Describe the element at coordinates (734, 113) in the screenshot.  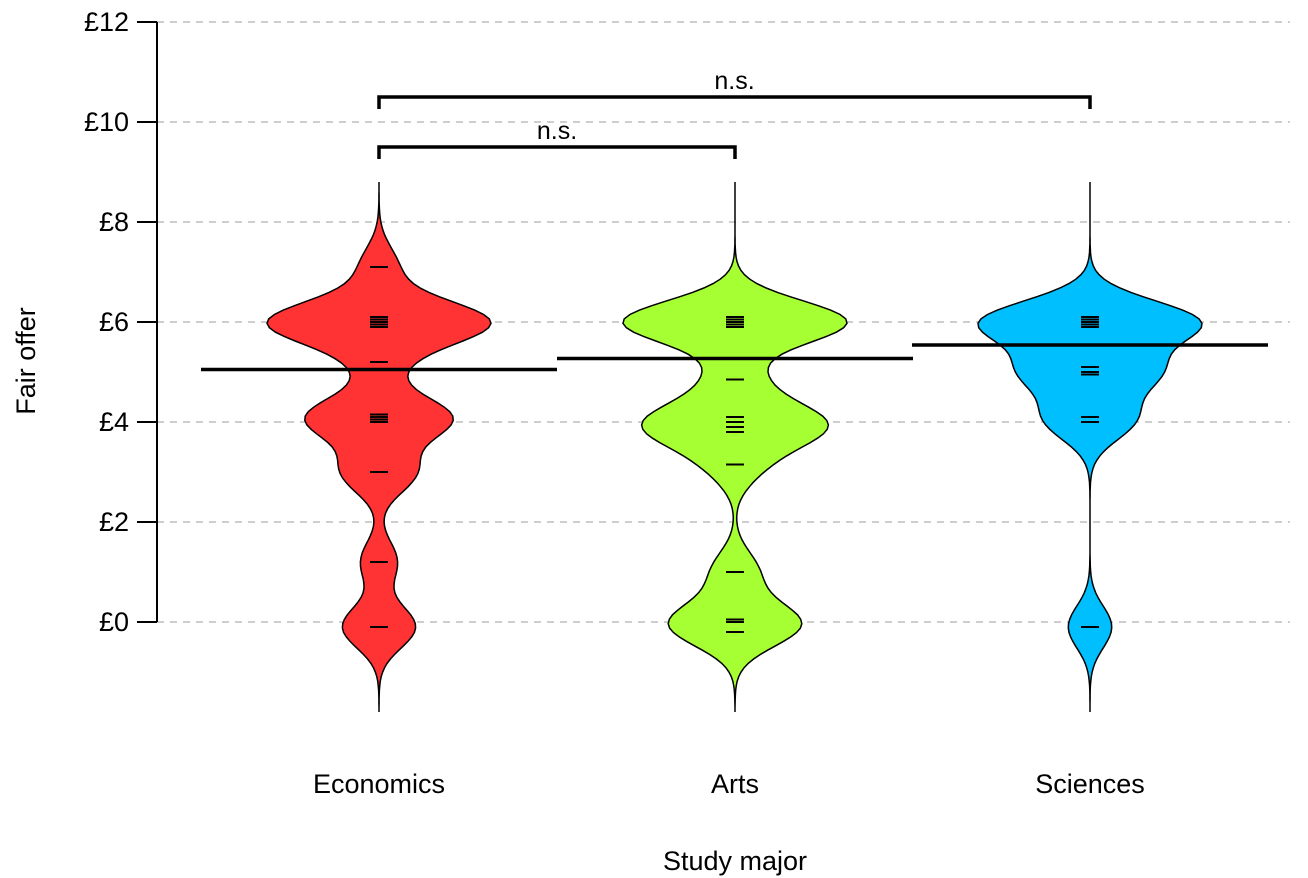
I see `significance-brackets: n.s. n.s.` at that location.